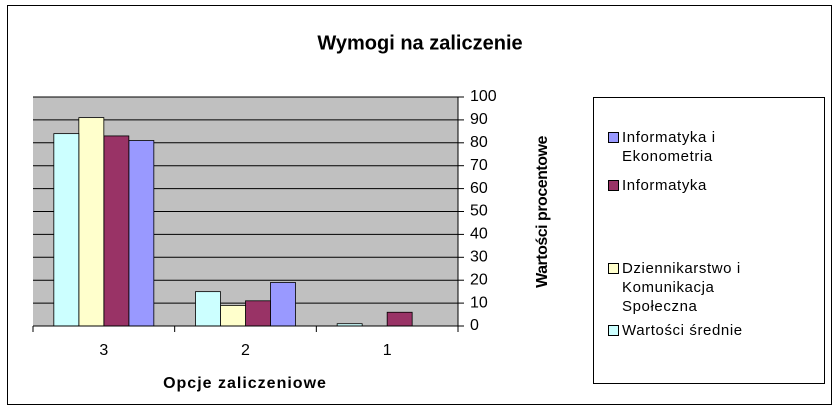 This screenshot has width=839, height=410. I want to click on legend-label: Wartości średnie, so click(682, 330).